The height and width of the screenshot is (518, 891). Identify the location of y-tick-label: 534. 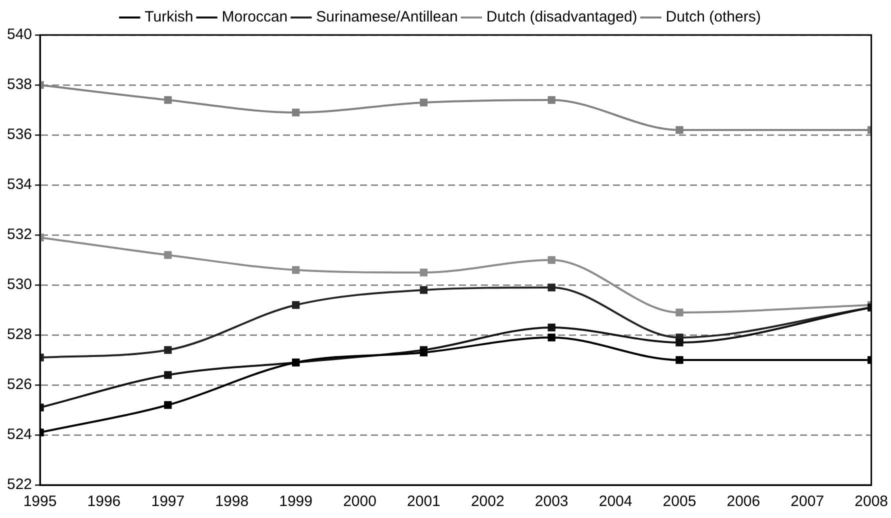
(19, 185).